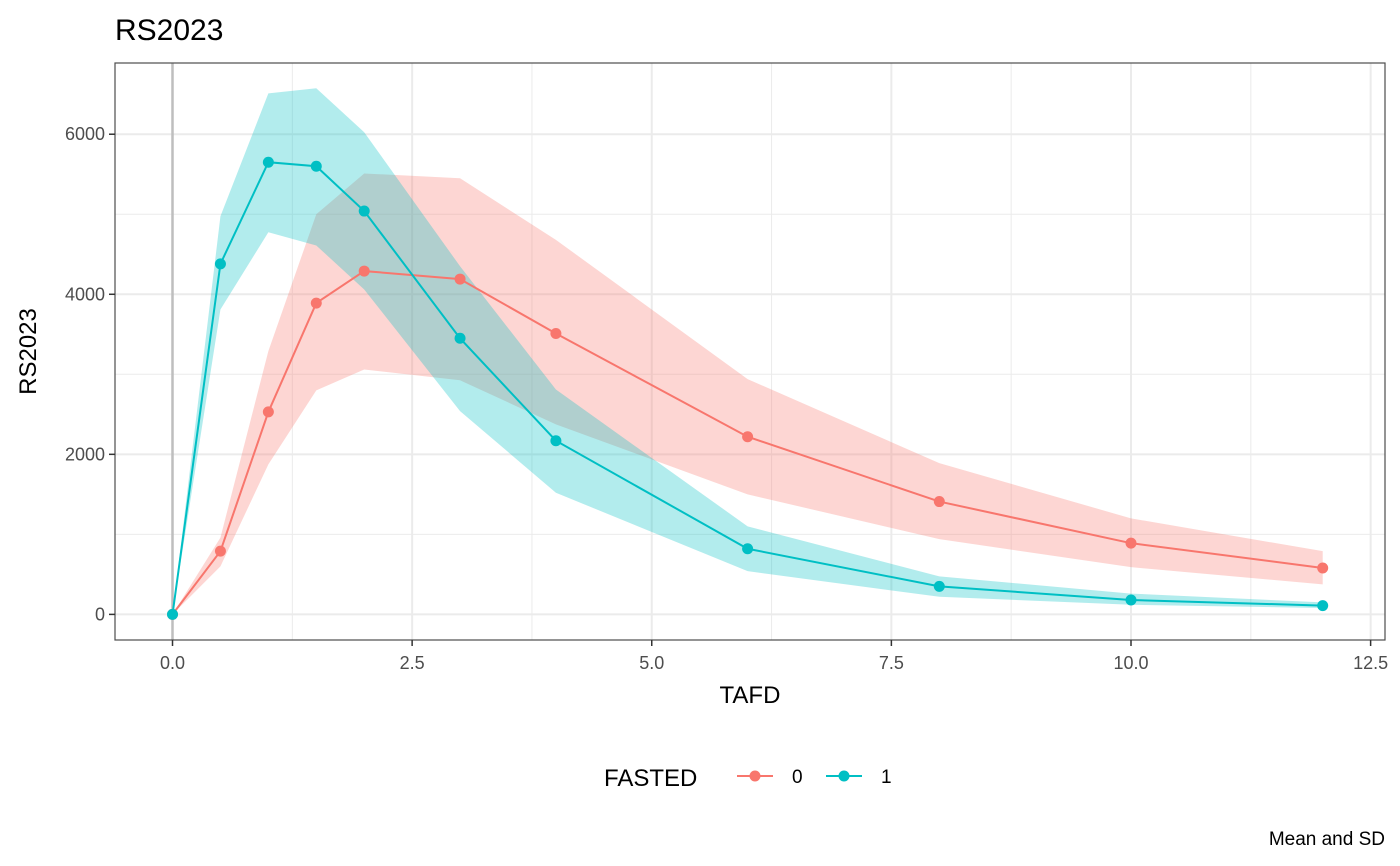 The width and height of the screenshot is (1400, 866). What do you see at coordinates (85, 294) in the screenshot?
I see `y-tick-label: 4000` at bounding box center [85, 294].